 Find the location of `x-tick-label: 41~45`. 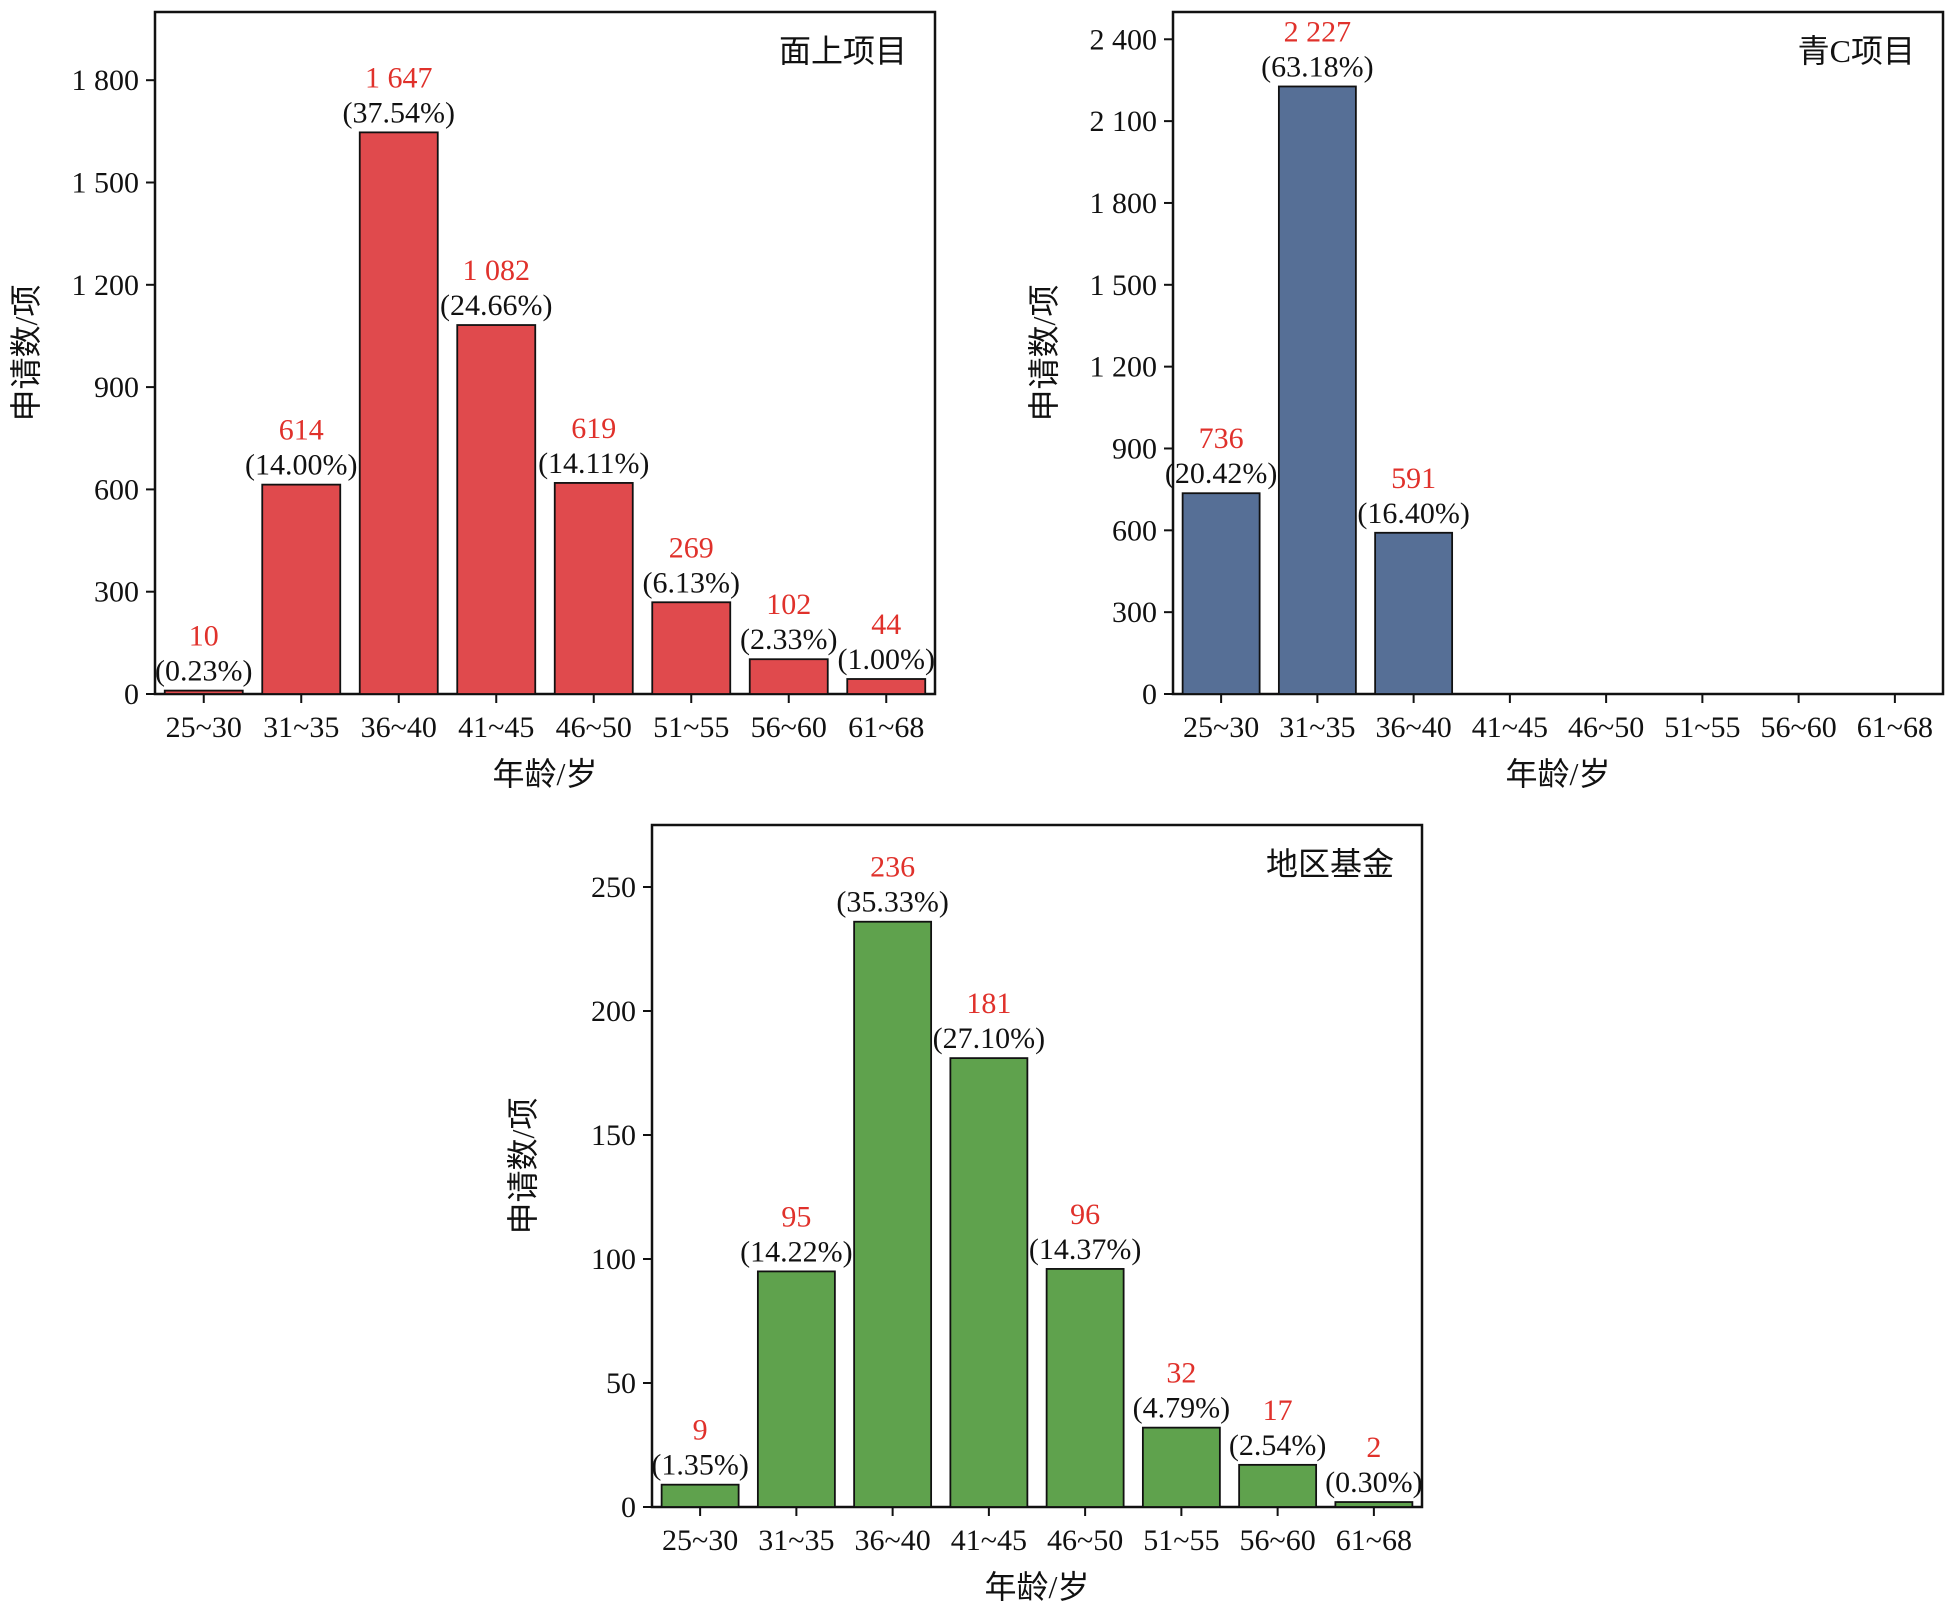

x-tick-label: 41~45 is located at coordinates (496, 727).